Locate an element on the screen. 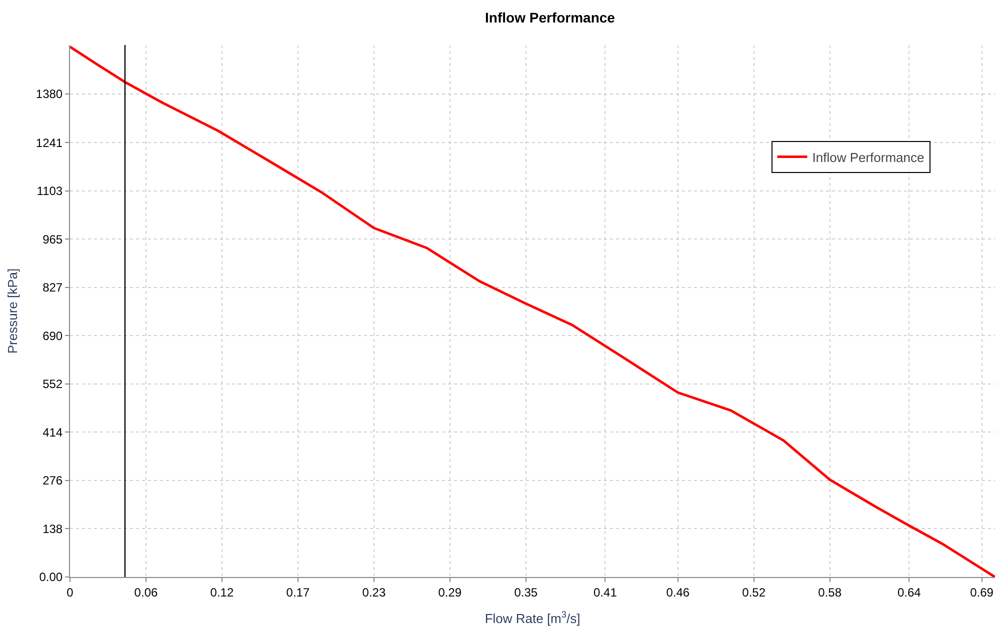 This screenshot has height=629, width=1000. y-tick-label: 138 is located at coordinates (52, 529).